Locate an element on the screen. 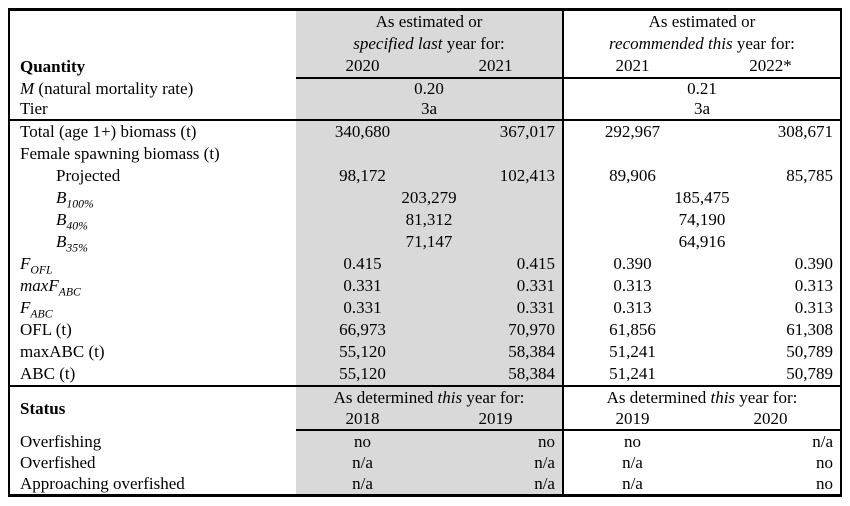 This screenshot has width=850, height=506. quantity-row: Projected 98,172 102,413 89,906 85,785 is located at coordinates (425, 176).